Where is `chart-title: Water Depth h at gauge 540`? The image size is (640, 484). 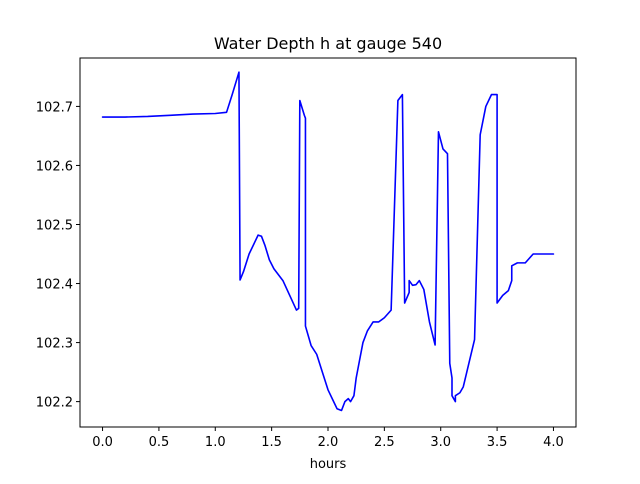
chart-title: Water Depth h at gauge 540 is located at coordinates (328, 43).